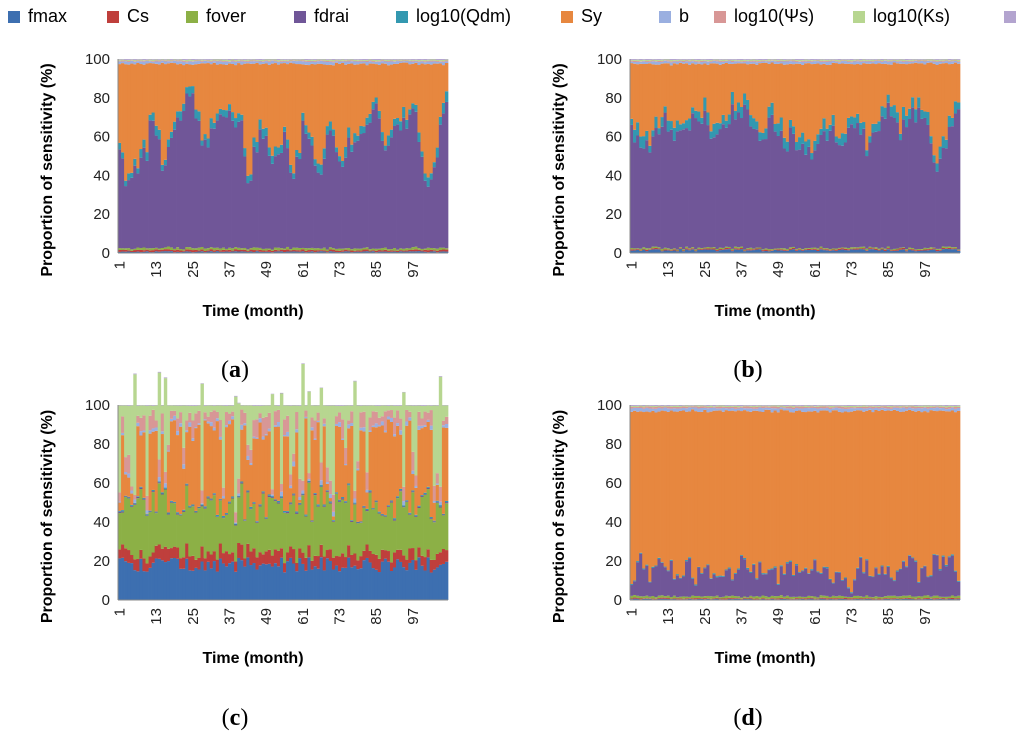  Describe the element at coordinates (888, 269) in the screenshot. I see `x-tick-label: 85` at that location.